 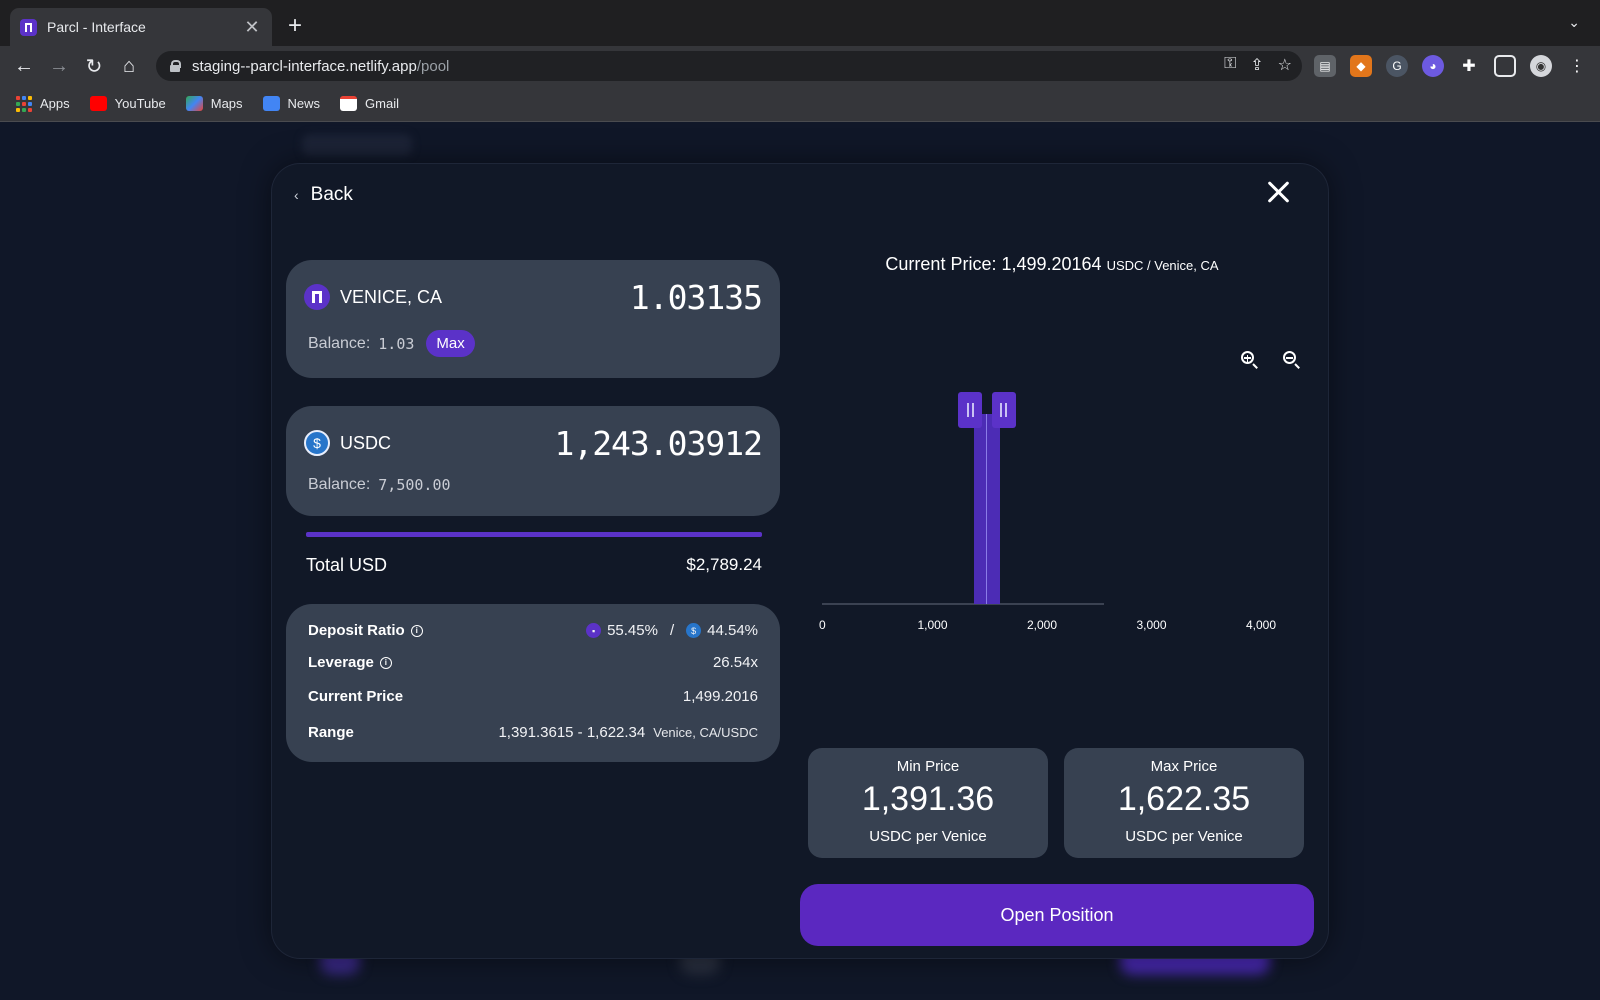 I want to click on metamask-icon: ◆, so click(x=1361, y=66).